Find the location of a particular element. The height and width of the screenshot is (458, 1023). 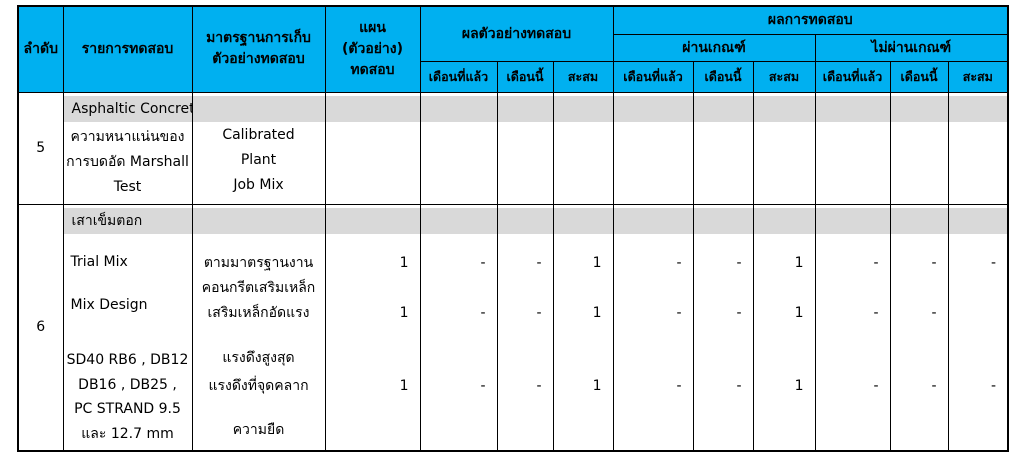

row6-standard-line: ความยืด is located at coordinates (258, 429).